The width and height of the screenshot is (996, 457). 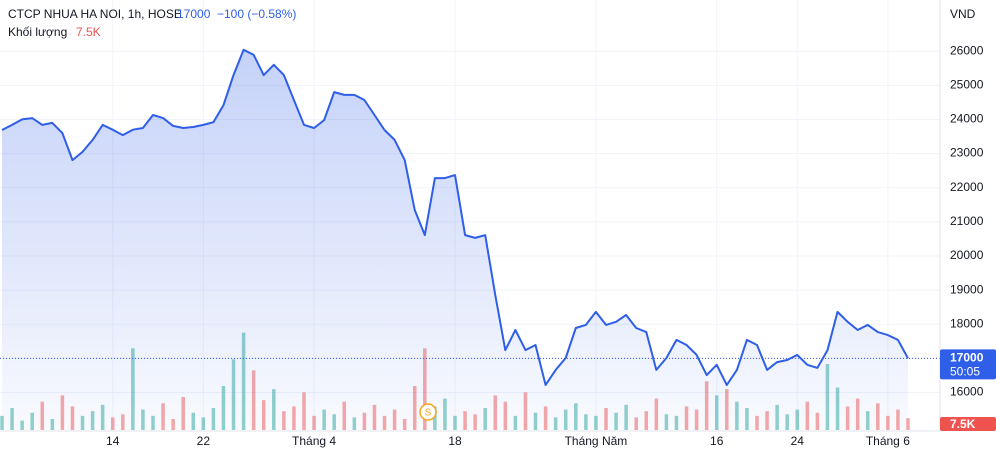 I want to click on x-tick-label: 22, so click(x=204, y=441).